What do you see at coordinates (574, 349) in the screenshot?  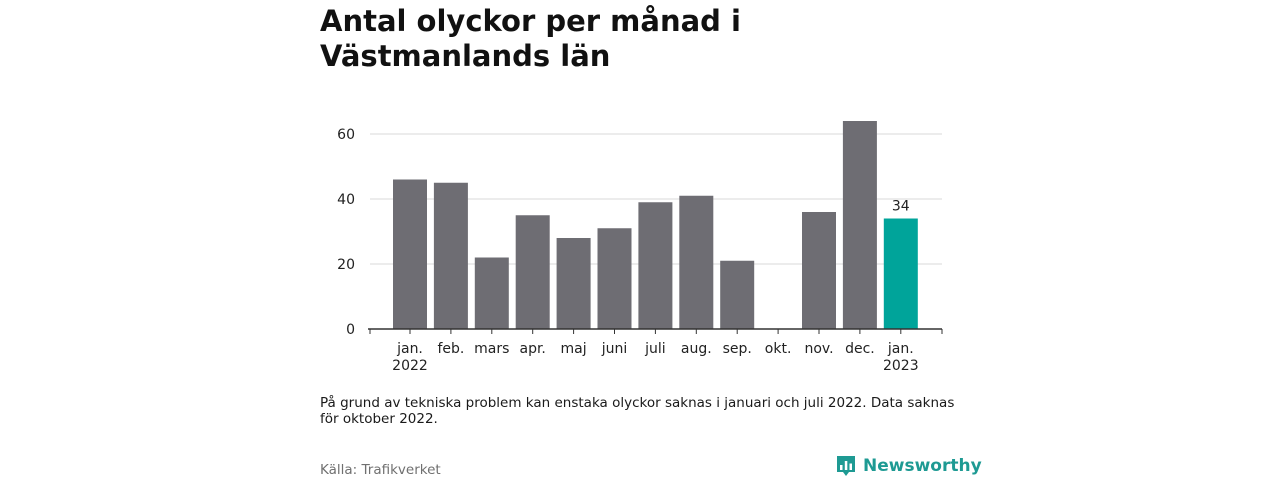 I see `x-tick-label: maj` at bounding box center [574, 349].